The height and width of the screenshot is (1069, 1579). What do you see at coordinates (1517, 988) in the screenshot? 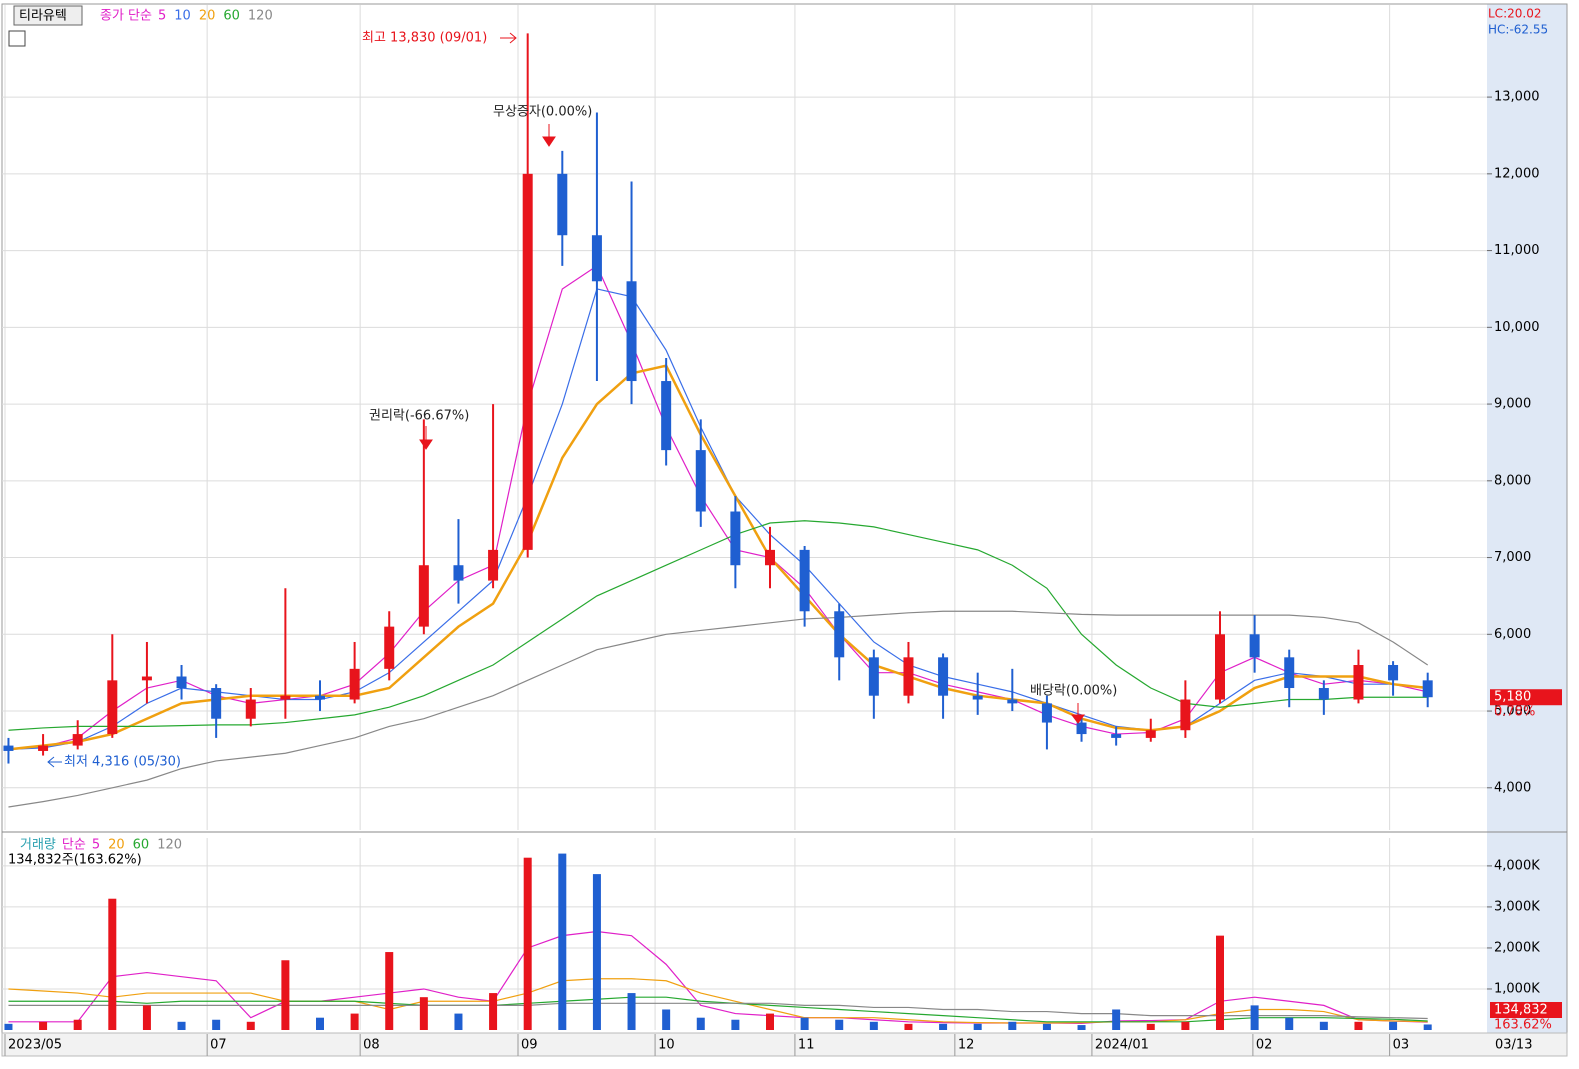
I see `y-tick-label: 1,000K` at bounding box center [1517, 988].